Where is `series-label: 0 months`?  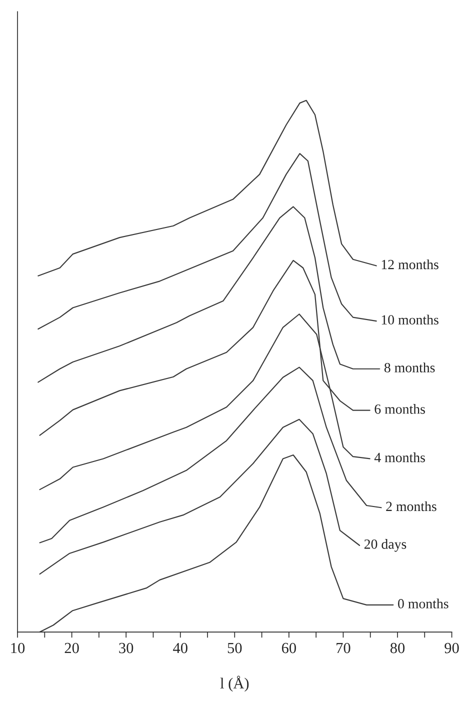 series-label: 0 months is located at coordinates (423, 603).